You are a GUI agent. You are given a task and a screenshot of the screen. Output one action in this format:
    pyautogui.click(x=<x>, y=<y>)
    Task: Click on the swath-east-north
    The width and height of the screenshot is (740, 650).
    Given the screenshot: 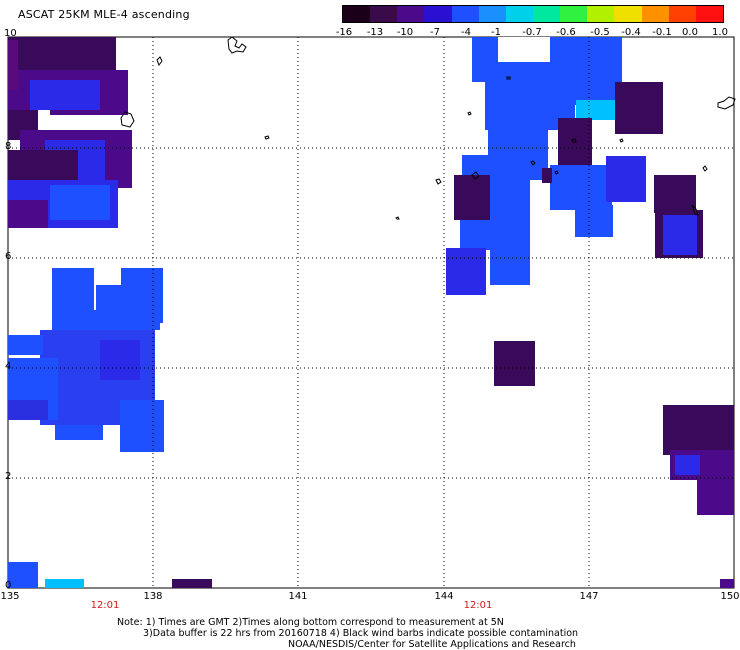 What is the action you would take?
    pyautogui.click(x=574, y=166)
    